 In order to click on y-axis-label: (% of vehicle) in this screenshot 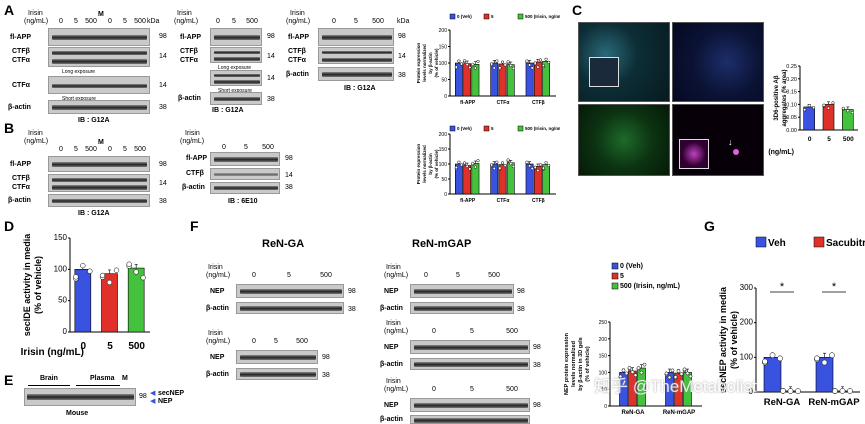, I will do `click(436, 63)`.